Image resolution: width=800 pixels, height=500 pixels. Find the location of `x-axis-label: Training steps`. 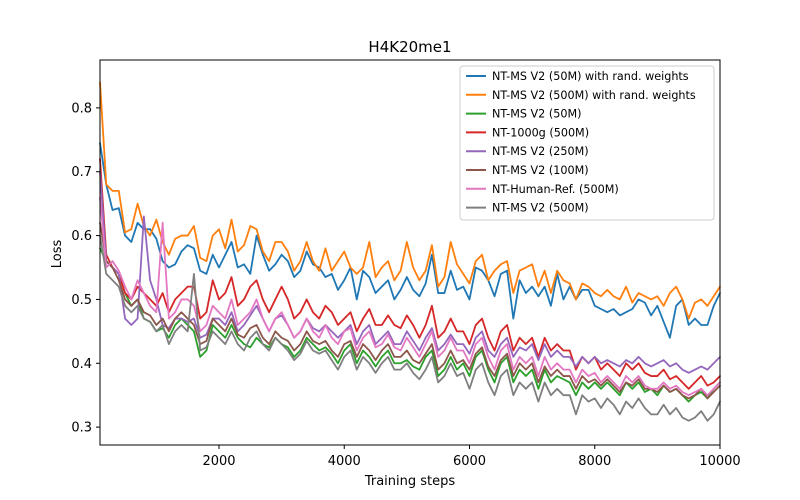

x-axis-label: Training steps is located at coordinates (410, 481).